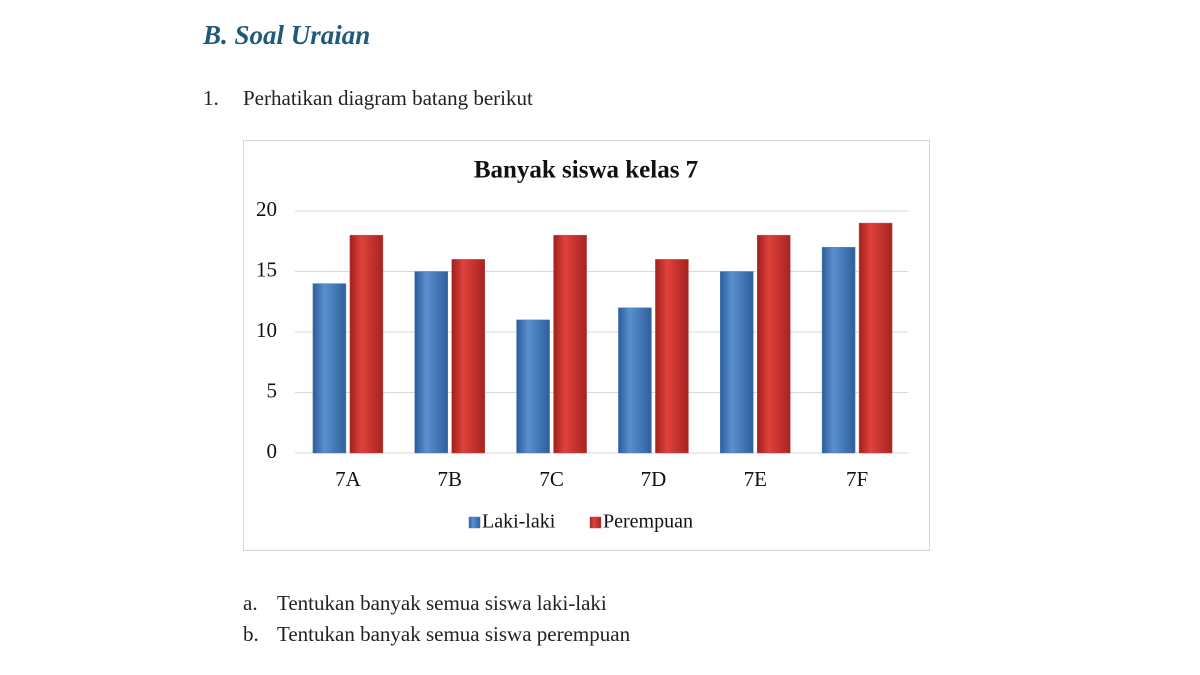 The height and width of the screenshot is (675, 1200). I want to click on y-tick-label: 20, so click(266, 209).